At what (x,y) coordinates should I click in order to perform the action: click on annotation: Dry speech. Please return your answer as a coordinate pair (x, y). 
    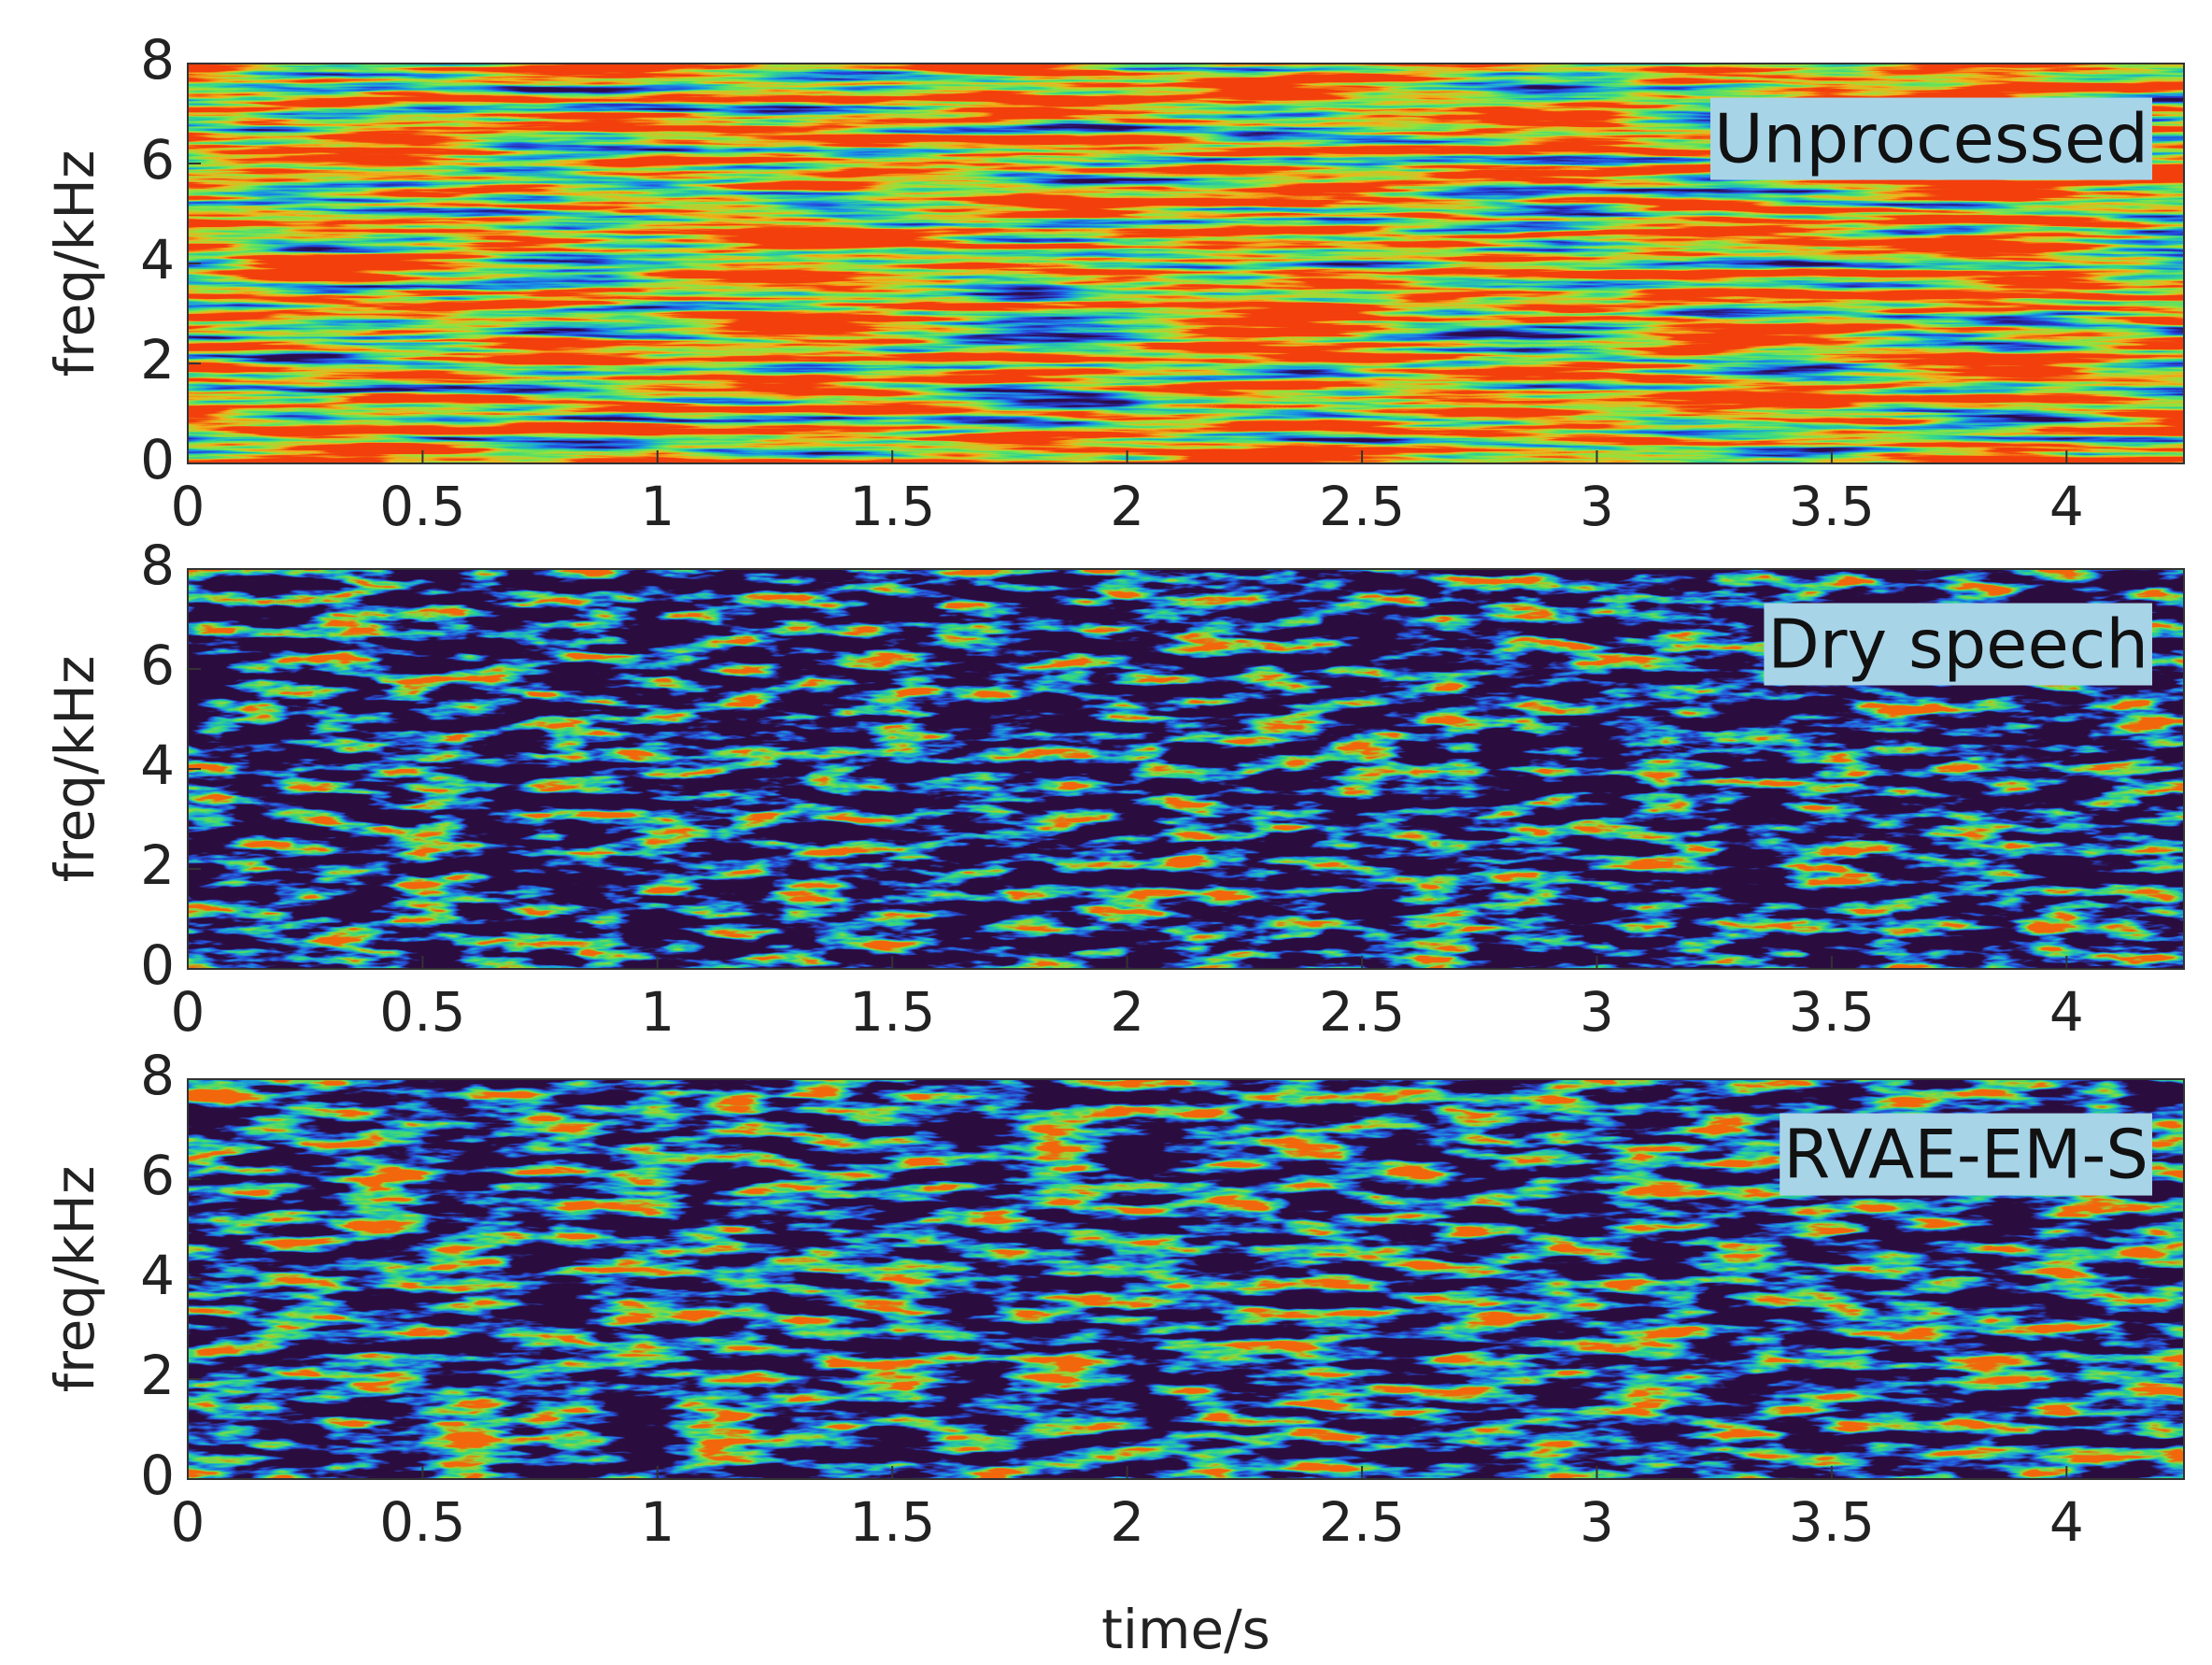
    Looking at the image, I should click on (1958, 644).